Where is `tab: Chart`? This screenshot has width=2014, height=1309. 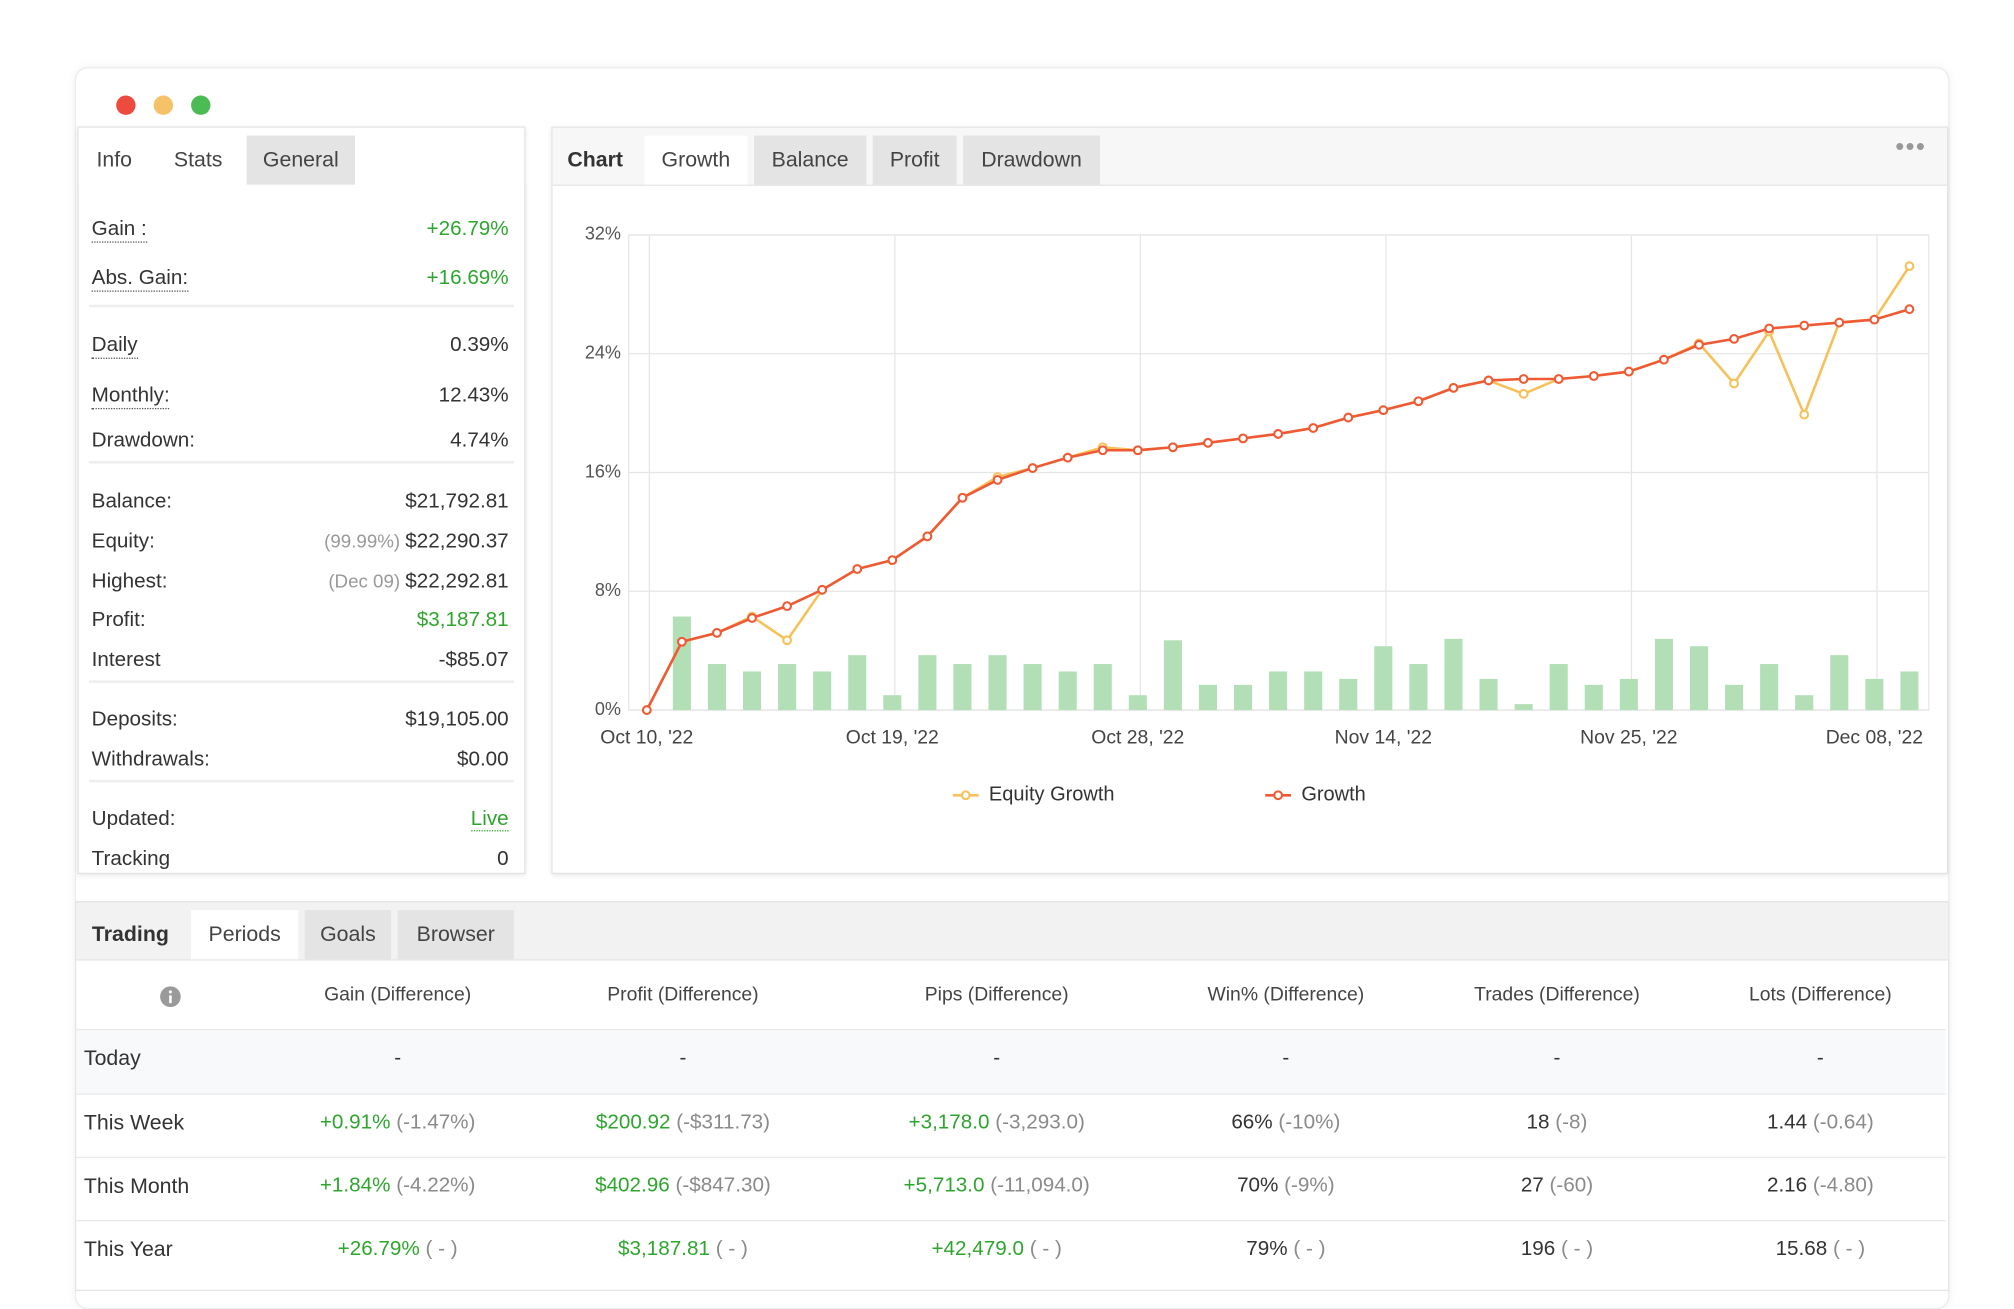
tab: Chart is located at coordinates (595, 160).